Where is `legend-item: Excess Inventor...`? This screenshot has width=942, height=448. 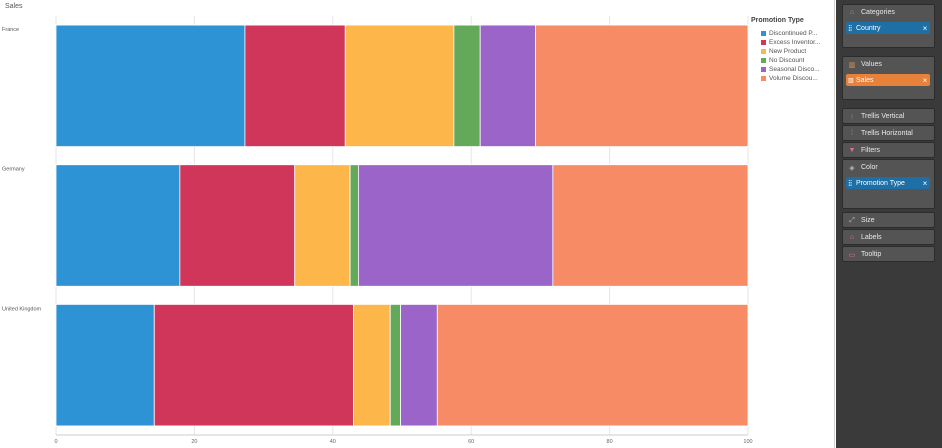 legend-item: Excess Inventor... is located at coordinates (796, 42).